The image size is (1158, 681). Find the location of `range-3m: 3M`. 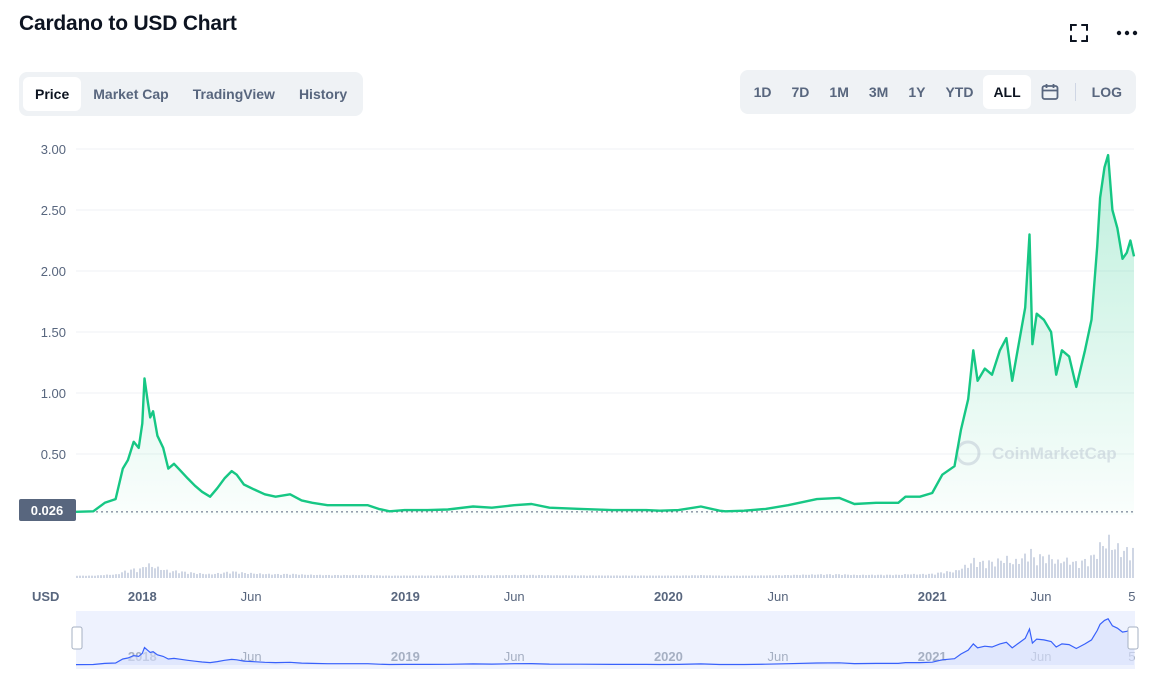

range-3m: 3M is located at coordinates (878, 92).